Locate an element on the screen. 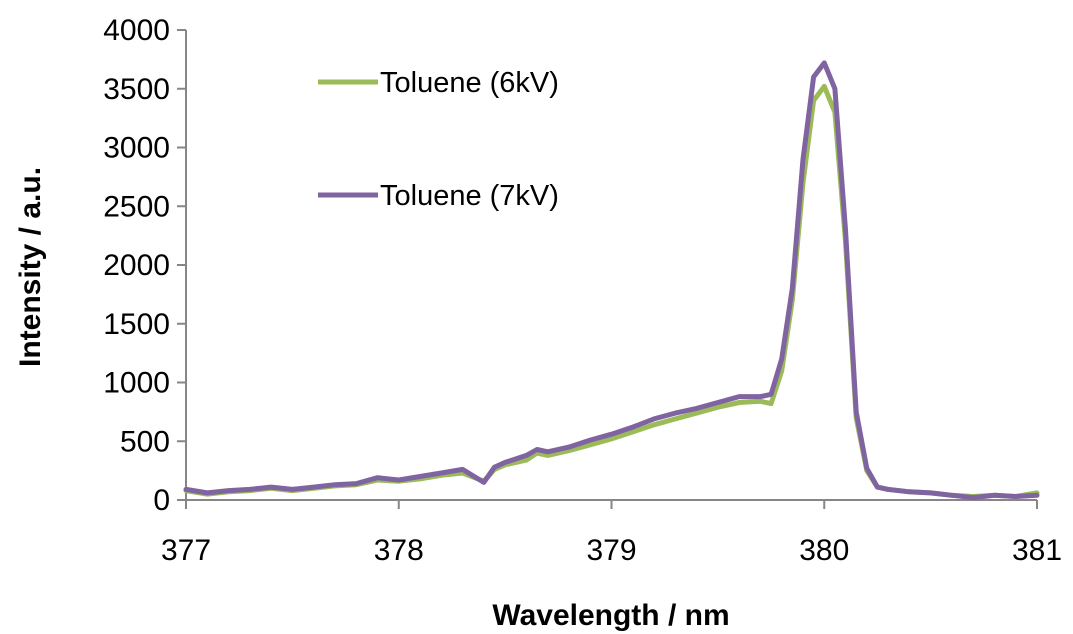  x-tick-label: 377 is located at coordinates (186, 550).